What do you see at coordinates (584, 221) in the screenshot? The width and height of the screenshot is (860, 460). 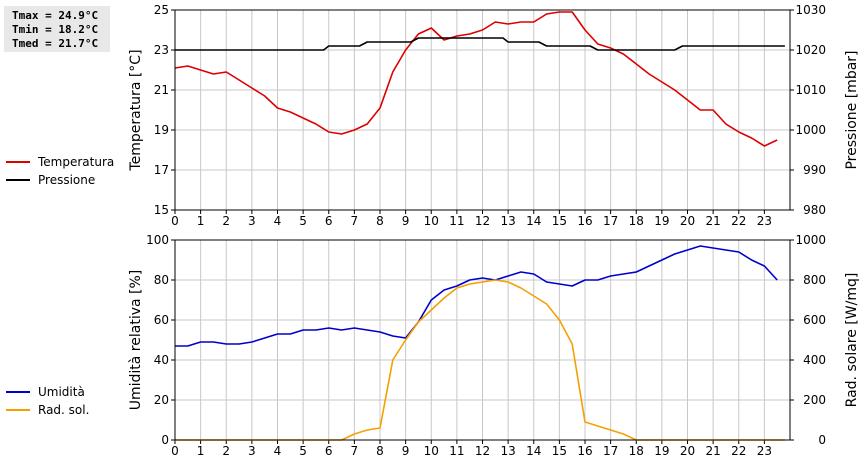 I see `top-x-tick-label: 16` at bounding box center [584, 221].